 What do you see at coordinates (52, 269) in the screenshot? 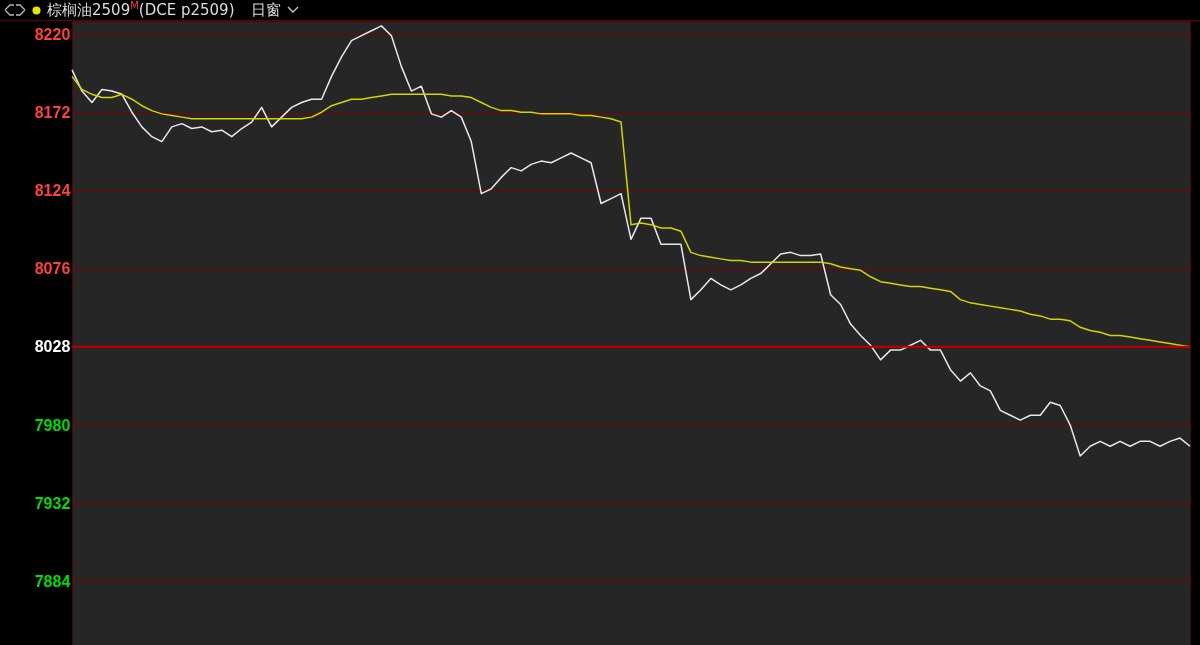
I see `y-tick-label: 8076` at bounding box center [52, 269].